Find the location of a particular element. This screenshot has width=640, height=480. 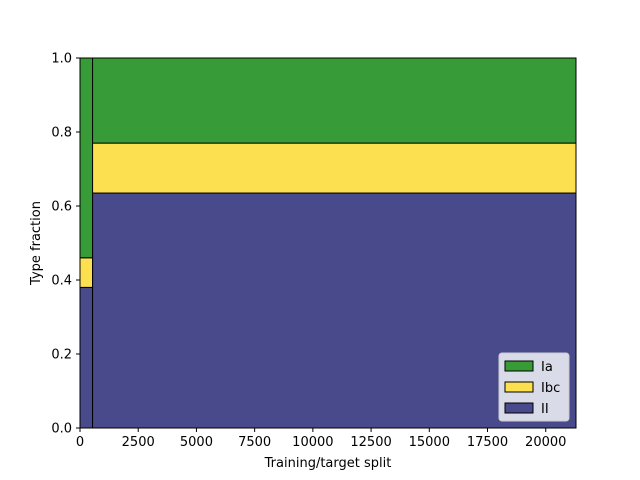

y-tick-label: 0.2 is located at coordinates (61, 355).